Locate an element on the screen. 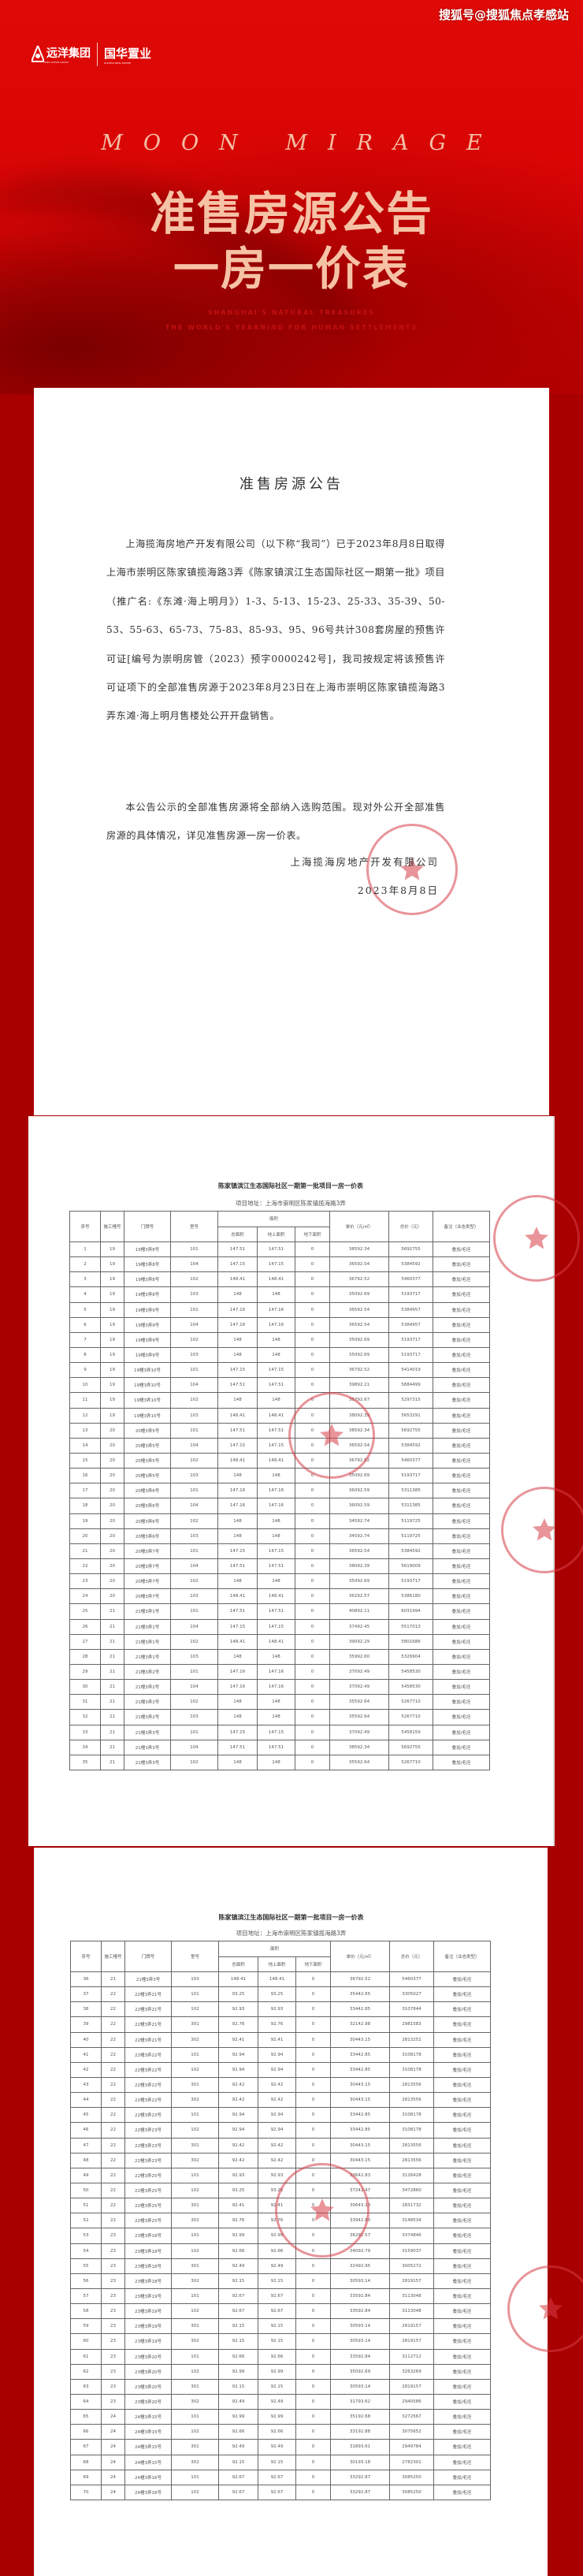 The width and height of the screenshot is (583, 2576). announcement-title: 准售房源公告 is located at coordinates (291, 484).